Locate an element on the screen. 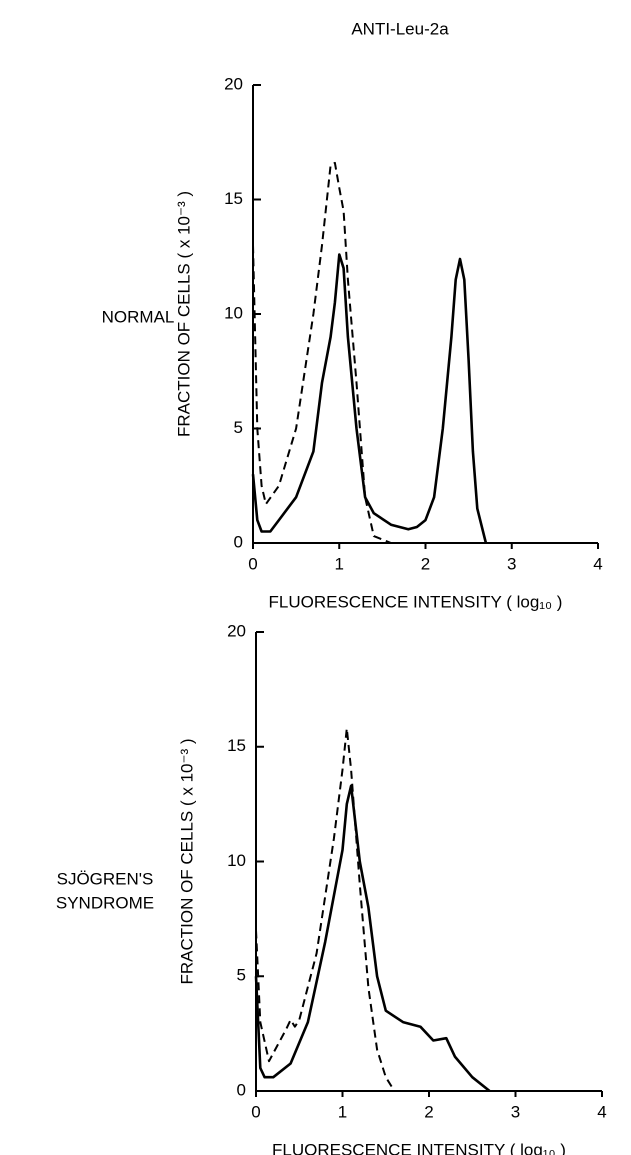 The width and height of the screenshot is (631, 1155). panel-label: SYNDROME is located at coordinates (105, 902).